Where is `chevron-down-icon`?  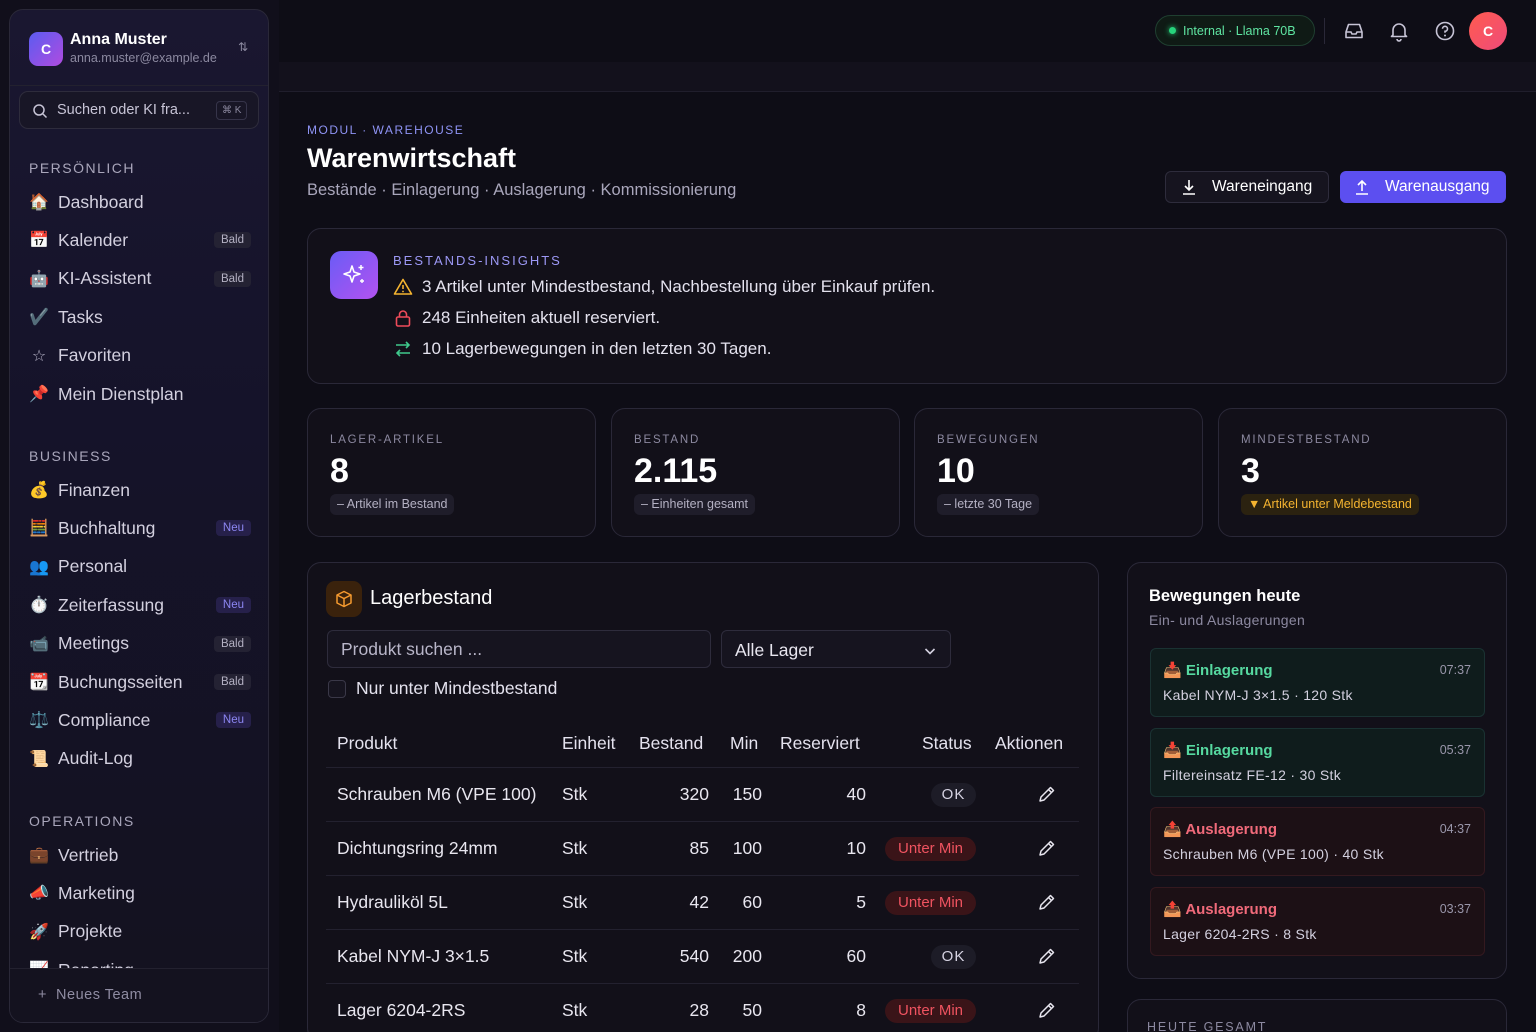 chevron-down-icon is located at coordinates (930, 651).